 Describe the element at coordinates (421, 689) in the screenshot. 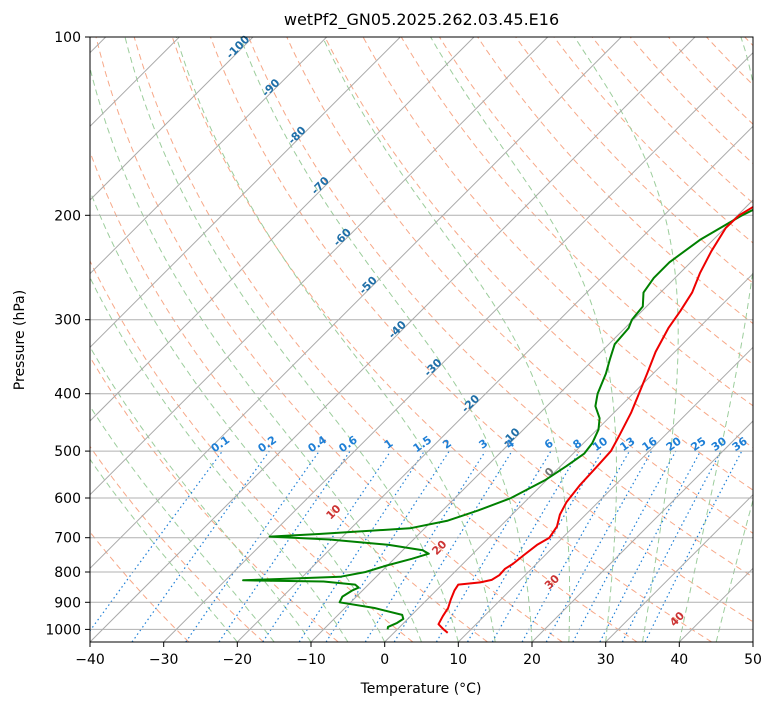

I see `x-axis-label: Temperature (°C)` at that location.